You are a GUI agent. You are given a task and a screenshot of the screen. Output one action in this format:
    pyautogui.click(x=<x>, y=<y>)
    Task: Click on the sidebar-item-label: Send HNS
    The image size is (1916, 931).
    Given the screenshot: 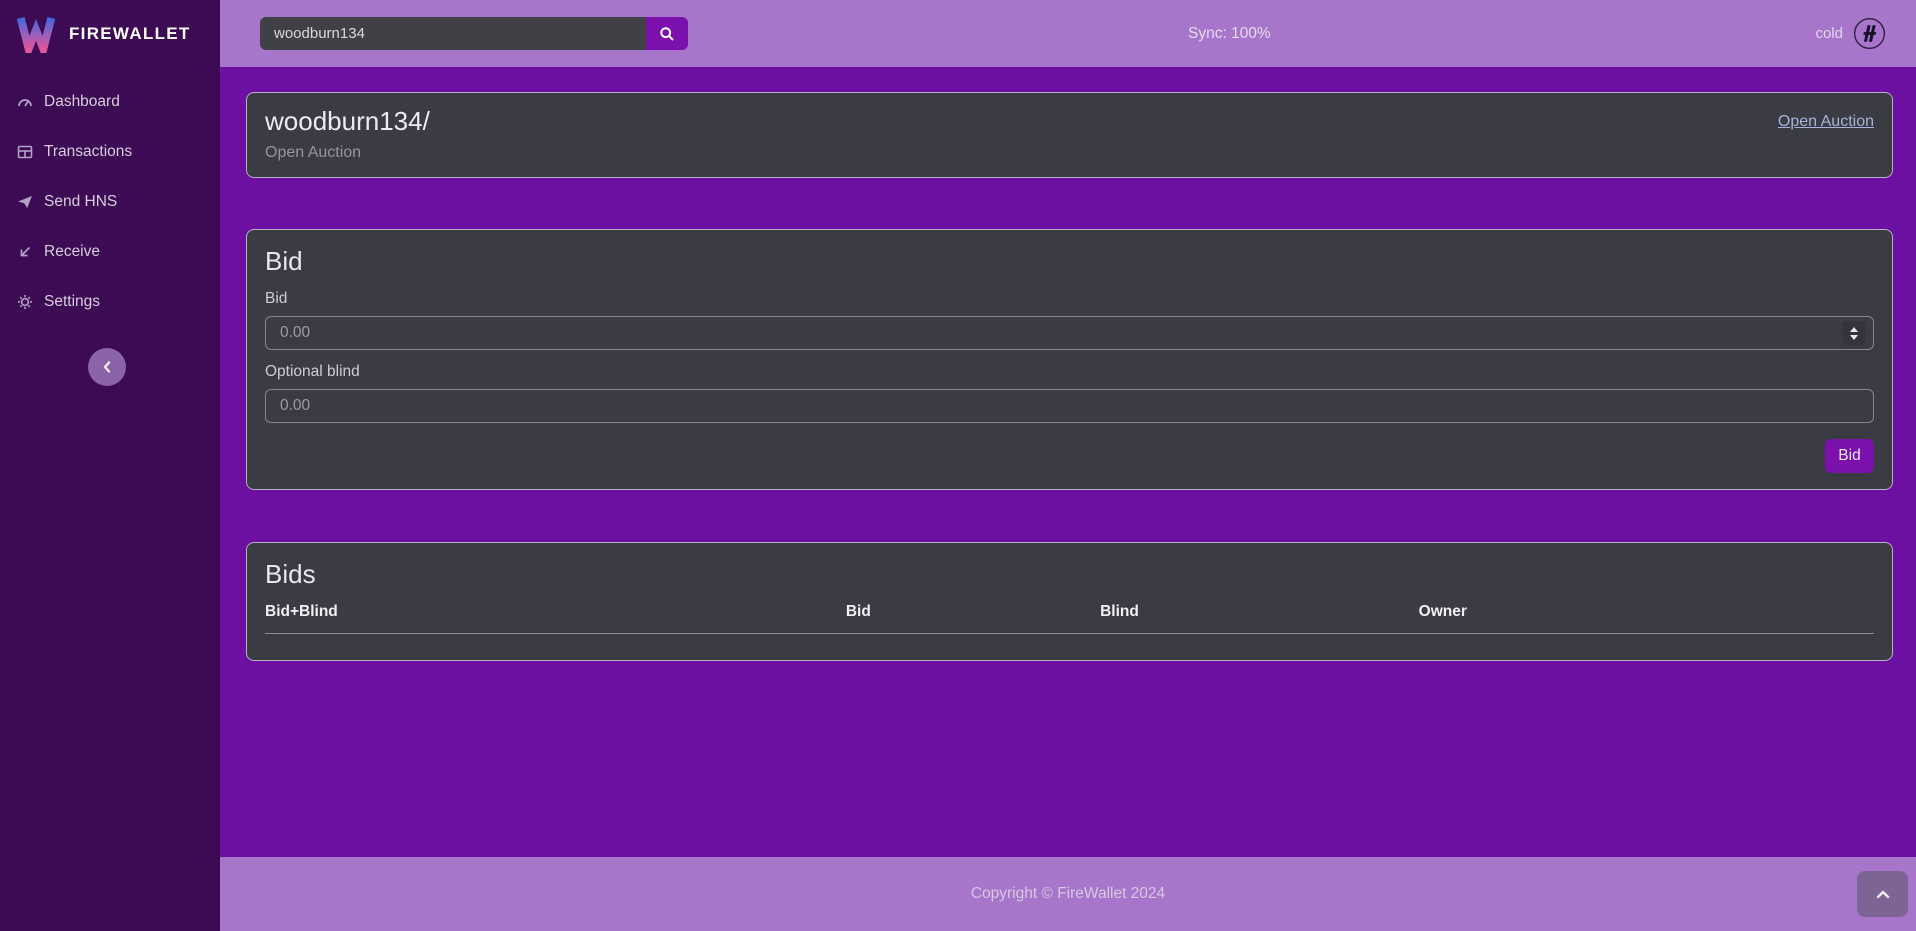 What is the action you would take?
    pyautogui.click(x=81, y=201)
    